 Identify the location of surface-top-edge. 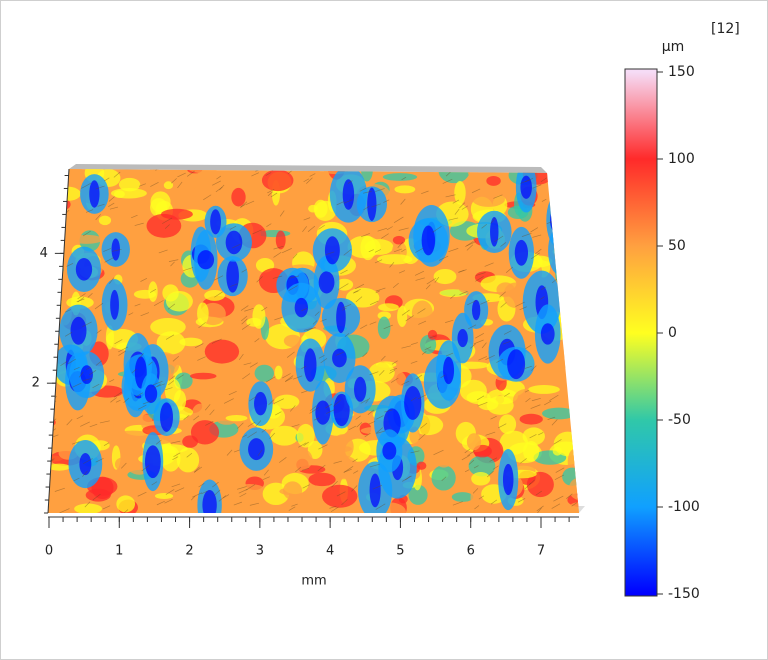
(308, 168).